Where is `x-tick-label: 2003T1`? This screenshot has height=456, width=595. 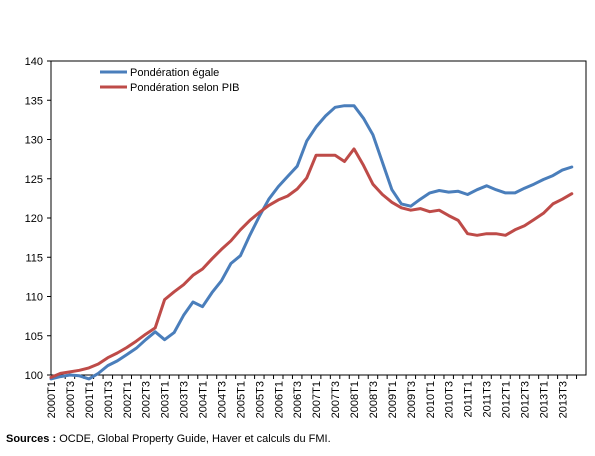 x-tick-label: 2003T1 is located at coordinates (166, 399).